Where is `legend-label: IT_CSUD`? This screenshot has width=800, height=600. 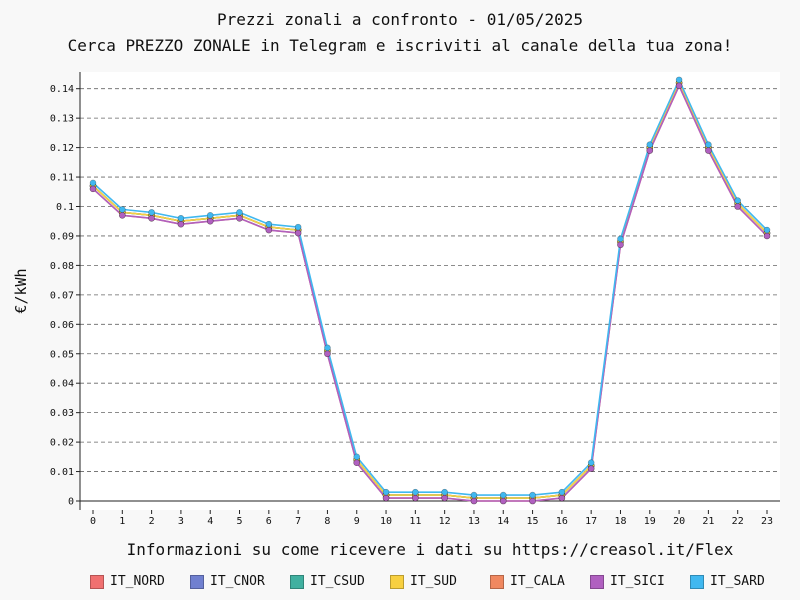
legend-label: IT_CSUD is located at coordinates (337, 581).